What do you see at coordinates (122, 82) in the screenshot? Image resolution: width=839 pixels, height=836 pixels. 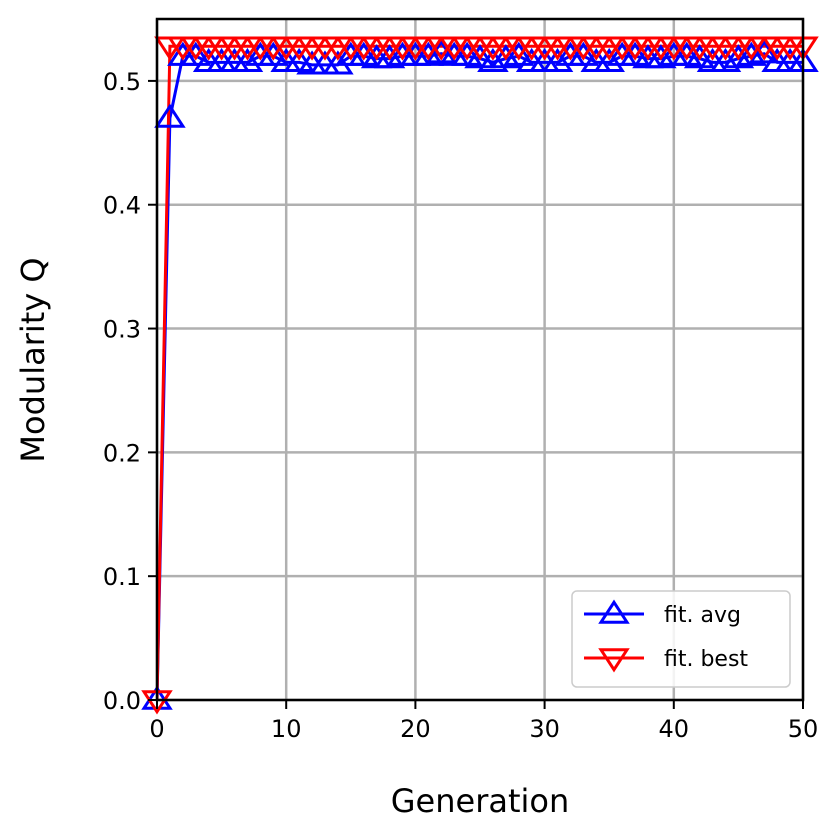 I see `y-tick-label: 0.5` at bounding box center [122, 82].